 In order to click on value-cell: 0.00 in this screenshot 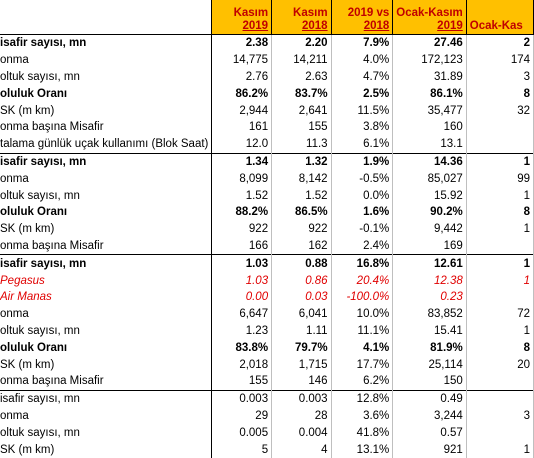, I will do `click(242, 297)`.